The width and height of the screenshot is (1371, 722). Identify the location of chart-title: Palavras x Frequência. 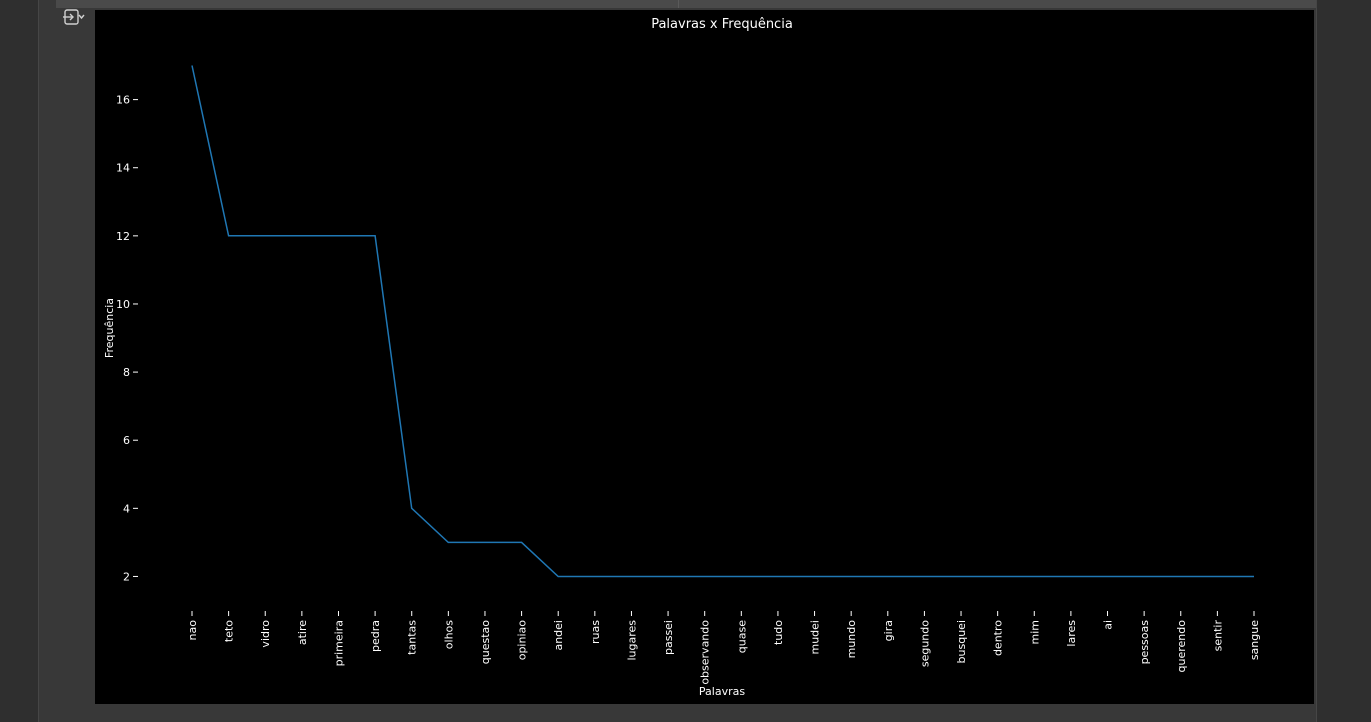
(722, 24).